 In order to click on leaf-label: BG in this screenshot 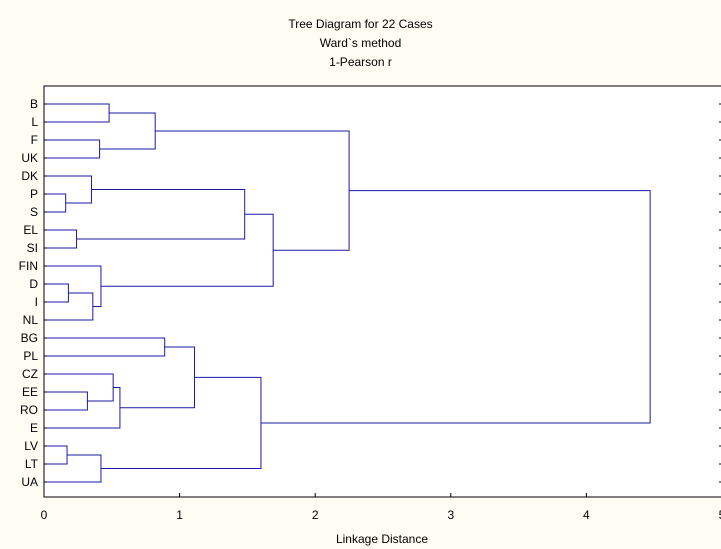, I will do `click(29, 338)`.